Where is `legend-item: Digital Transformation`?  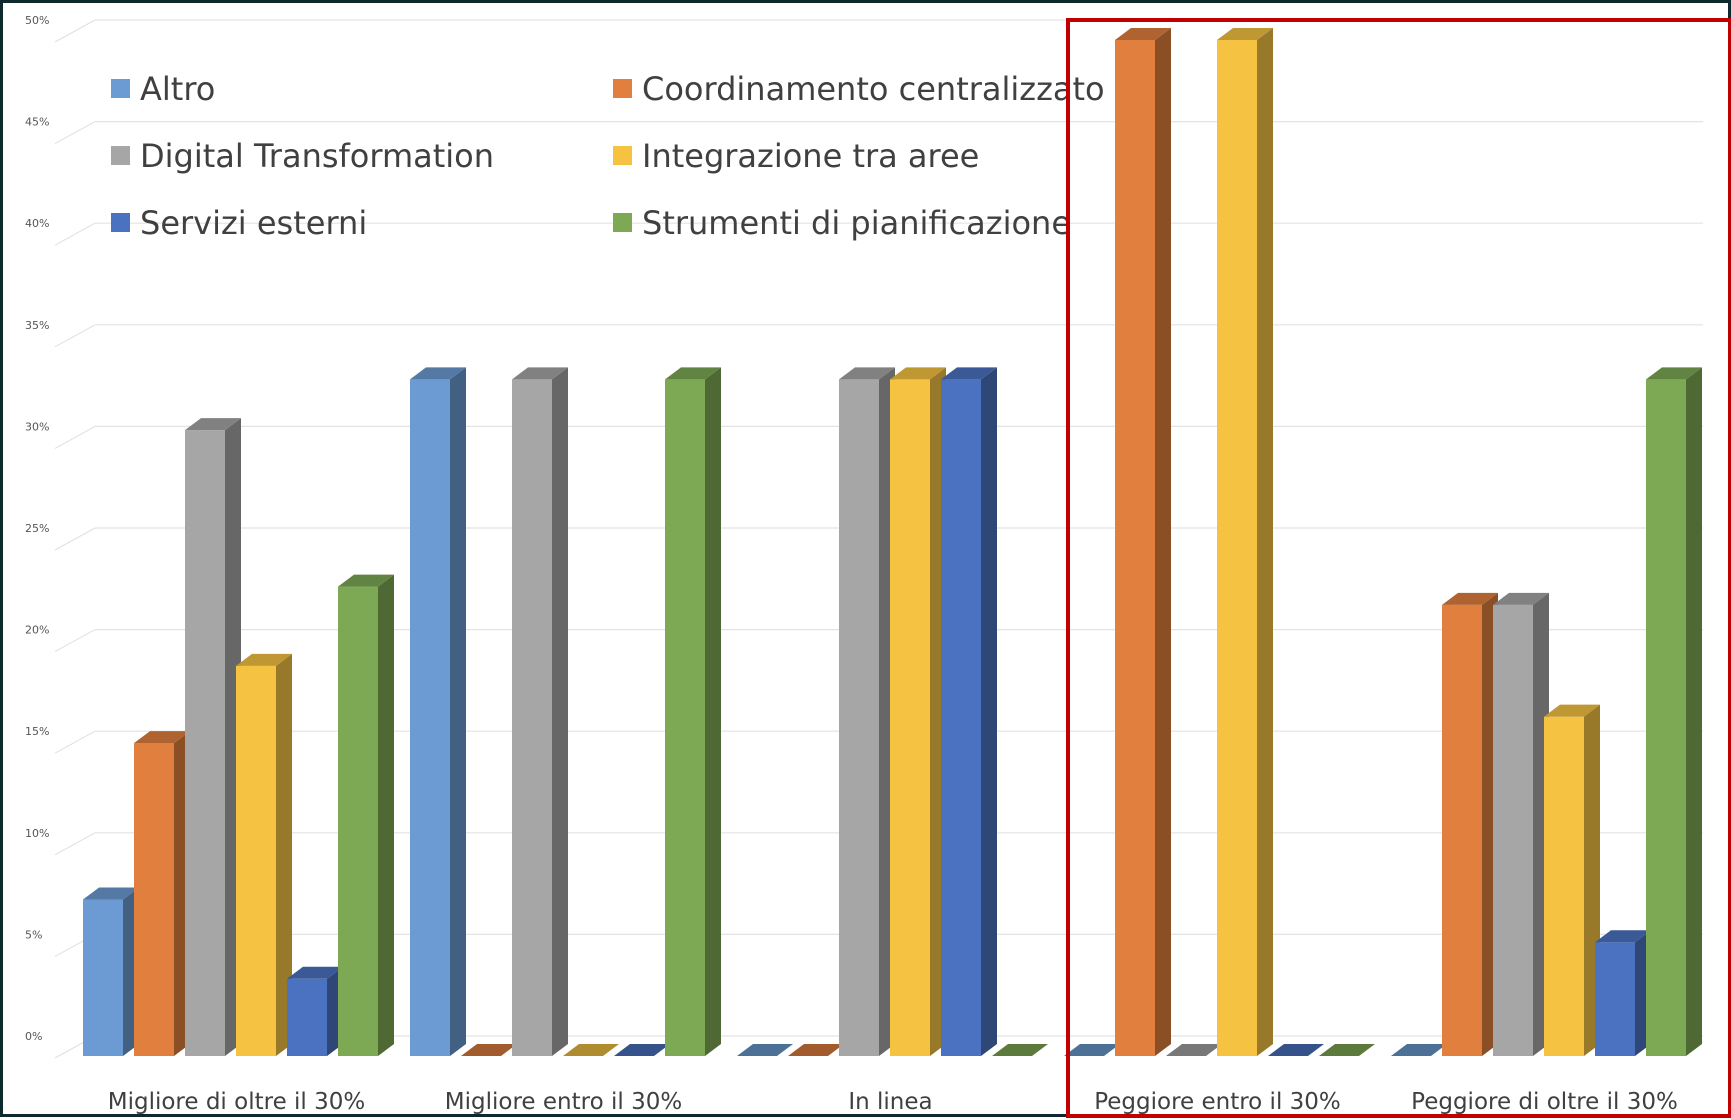
legend-item: Digital Transformation is located at coordinates (302, 156).